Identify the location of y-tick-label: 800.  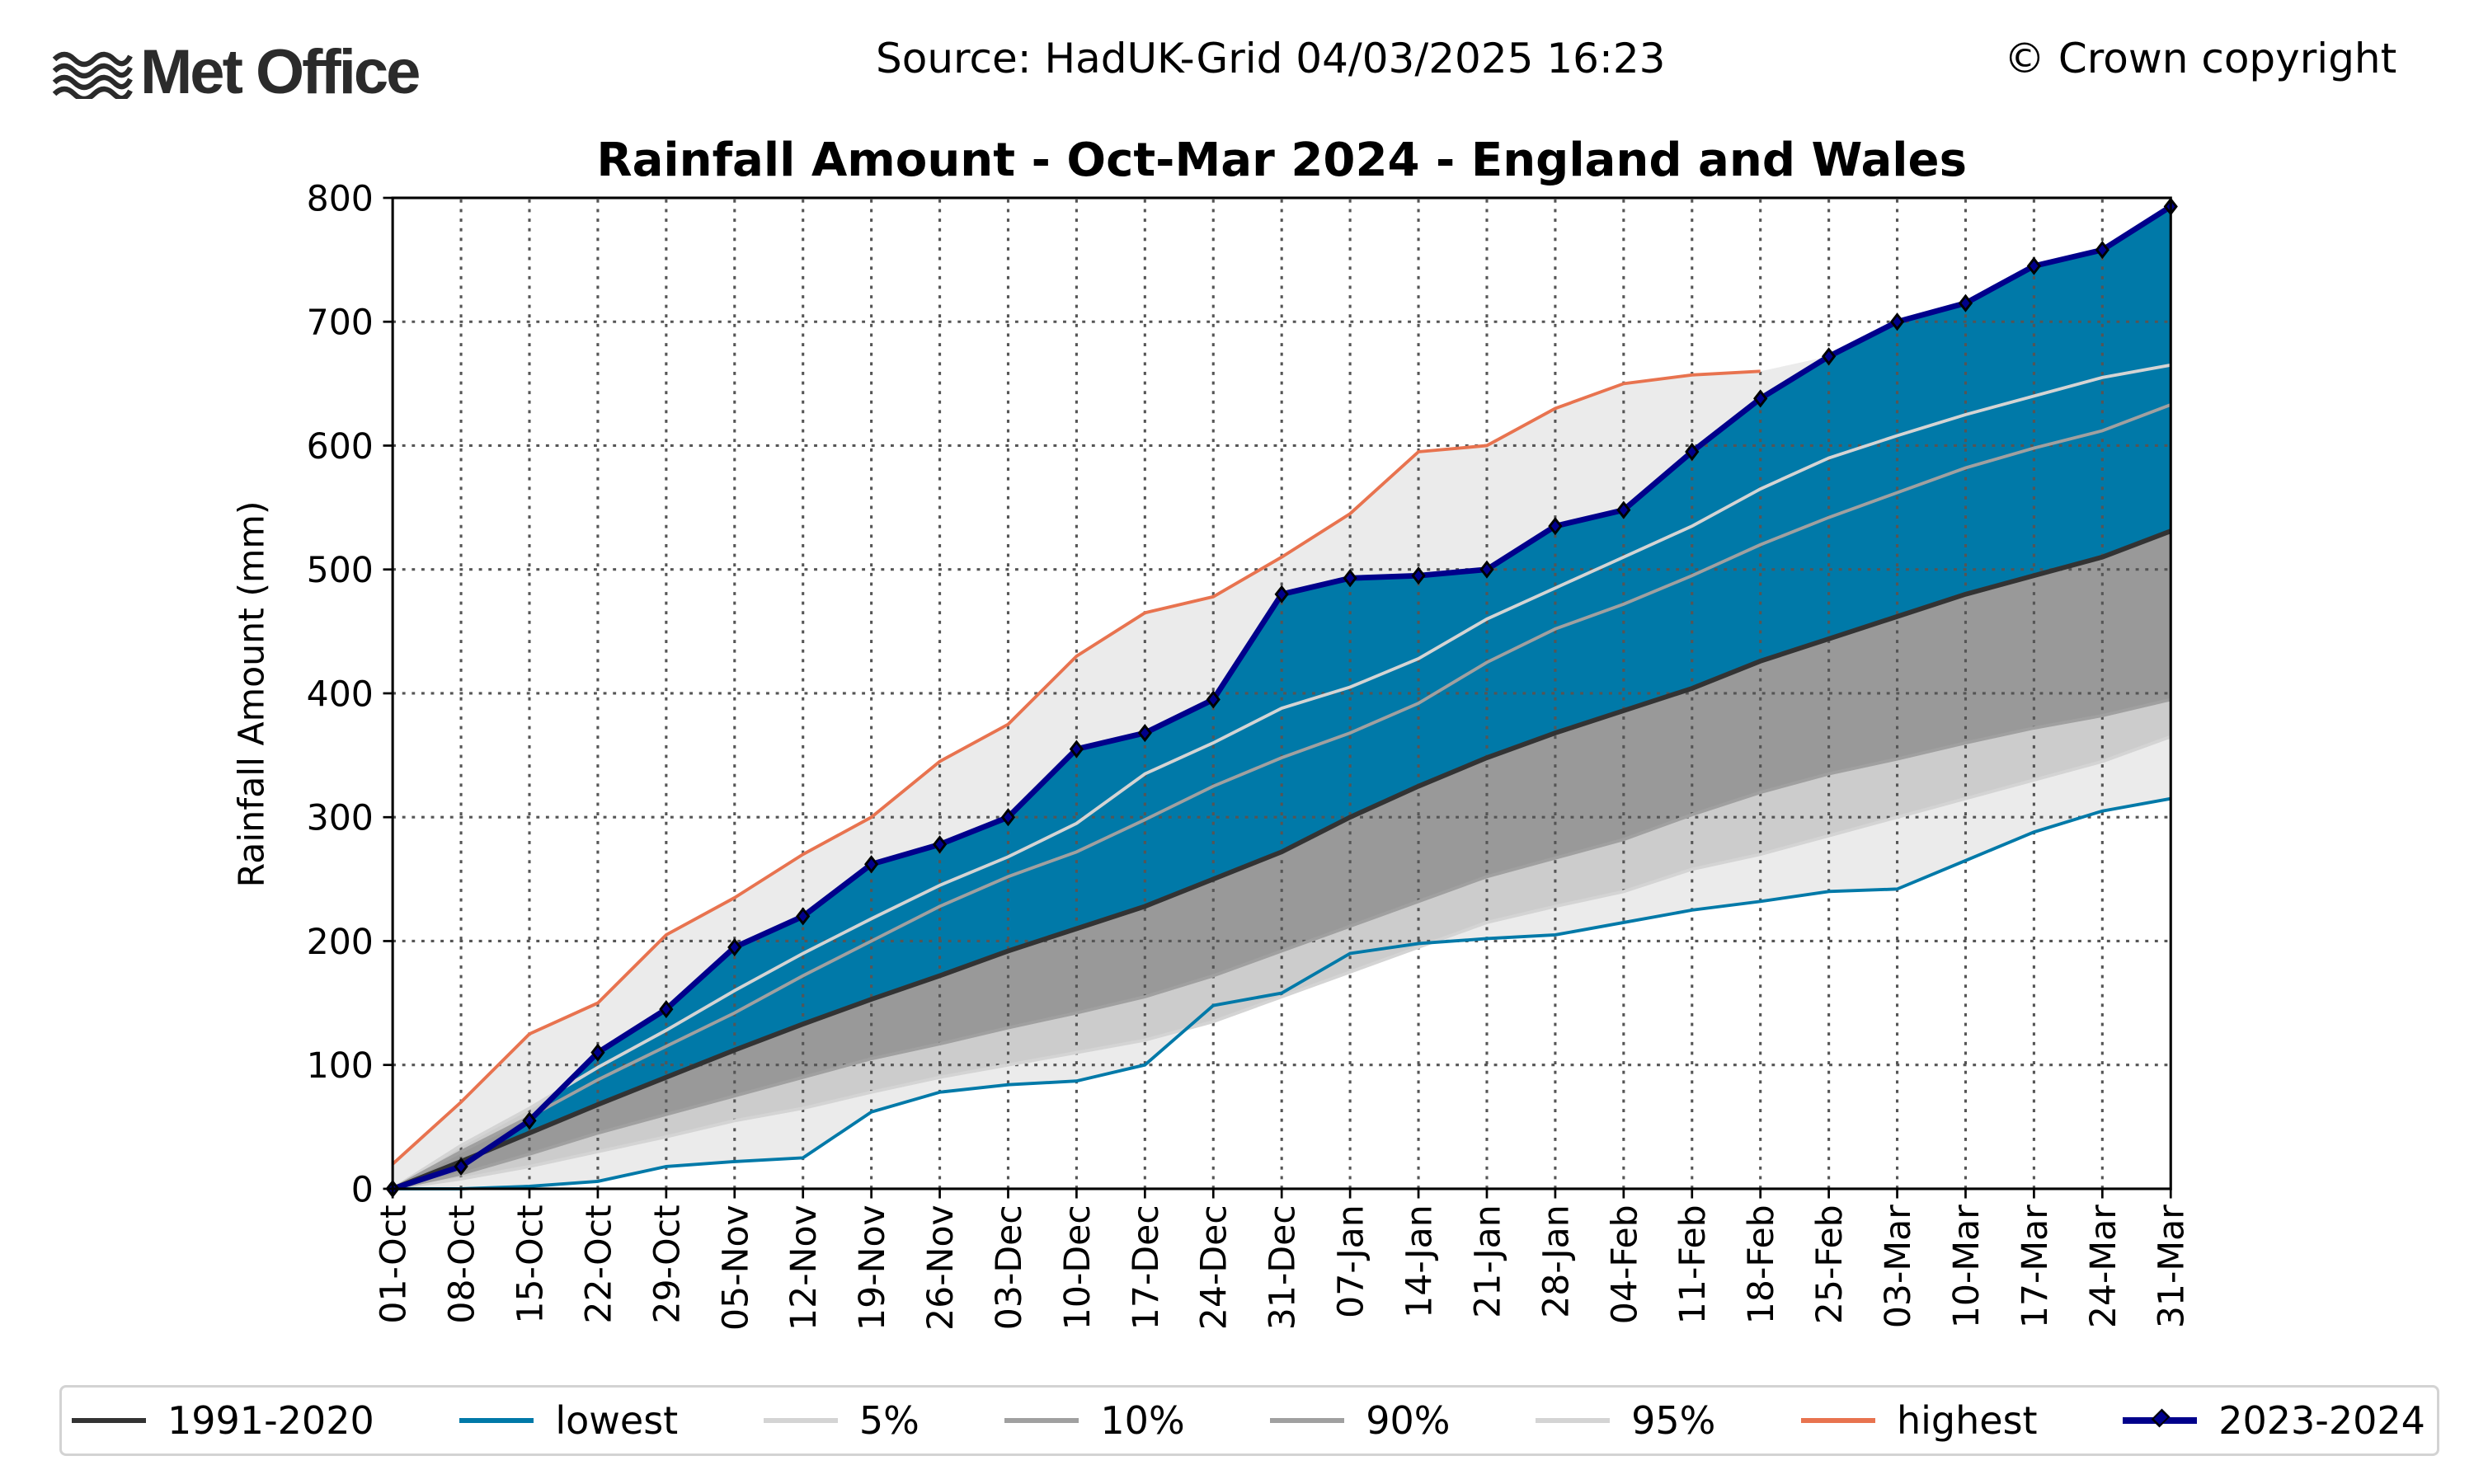
(340, 198).